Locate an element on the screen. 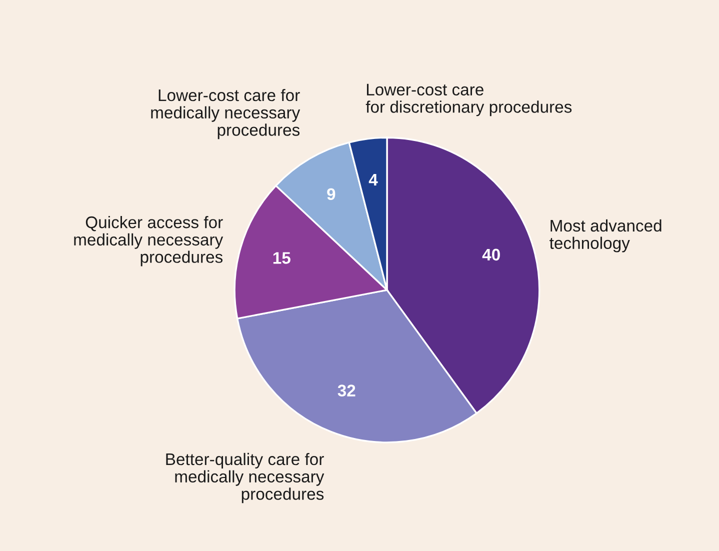  slice-label: Lower-cost care for discretionary procedures is located at coordinates (469, 100).